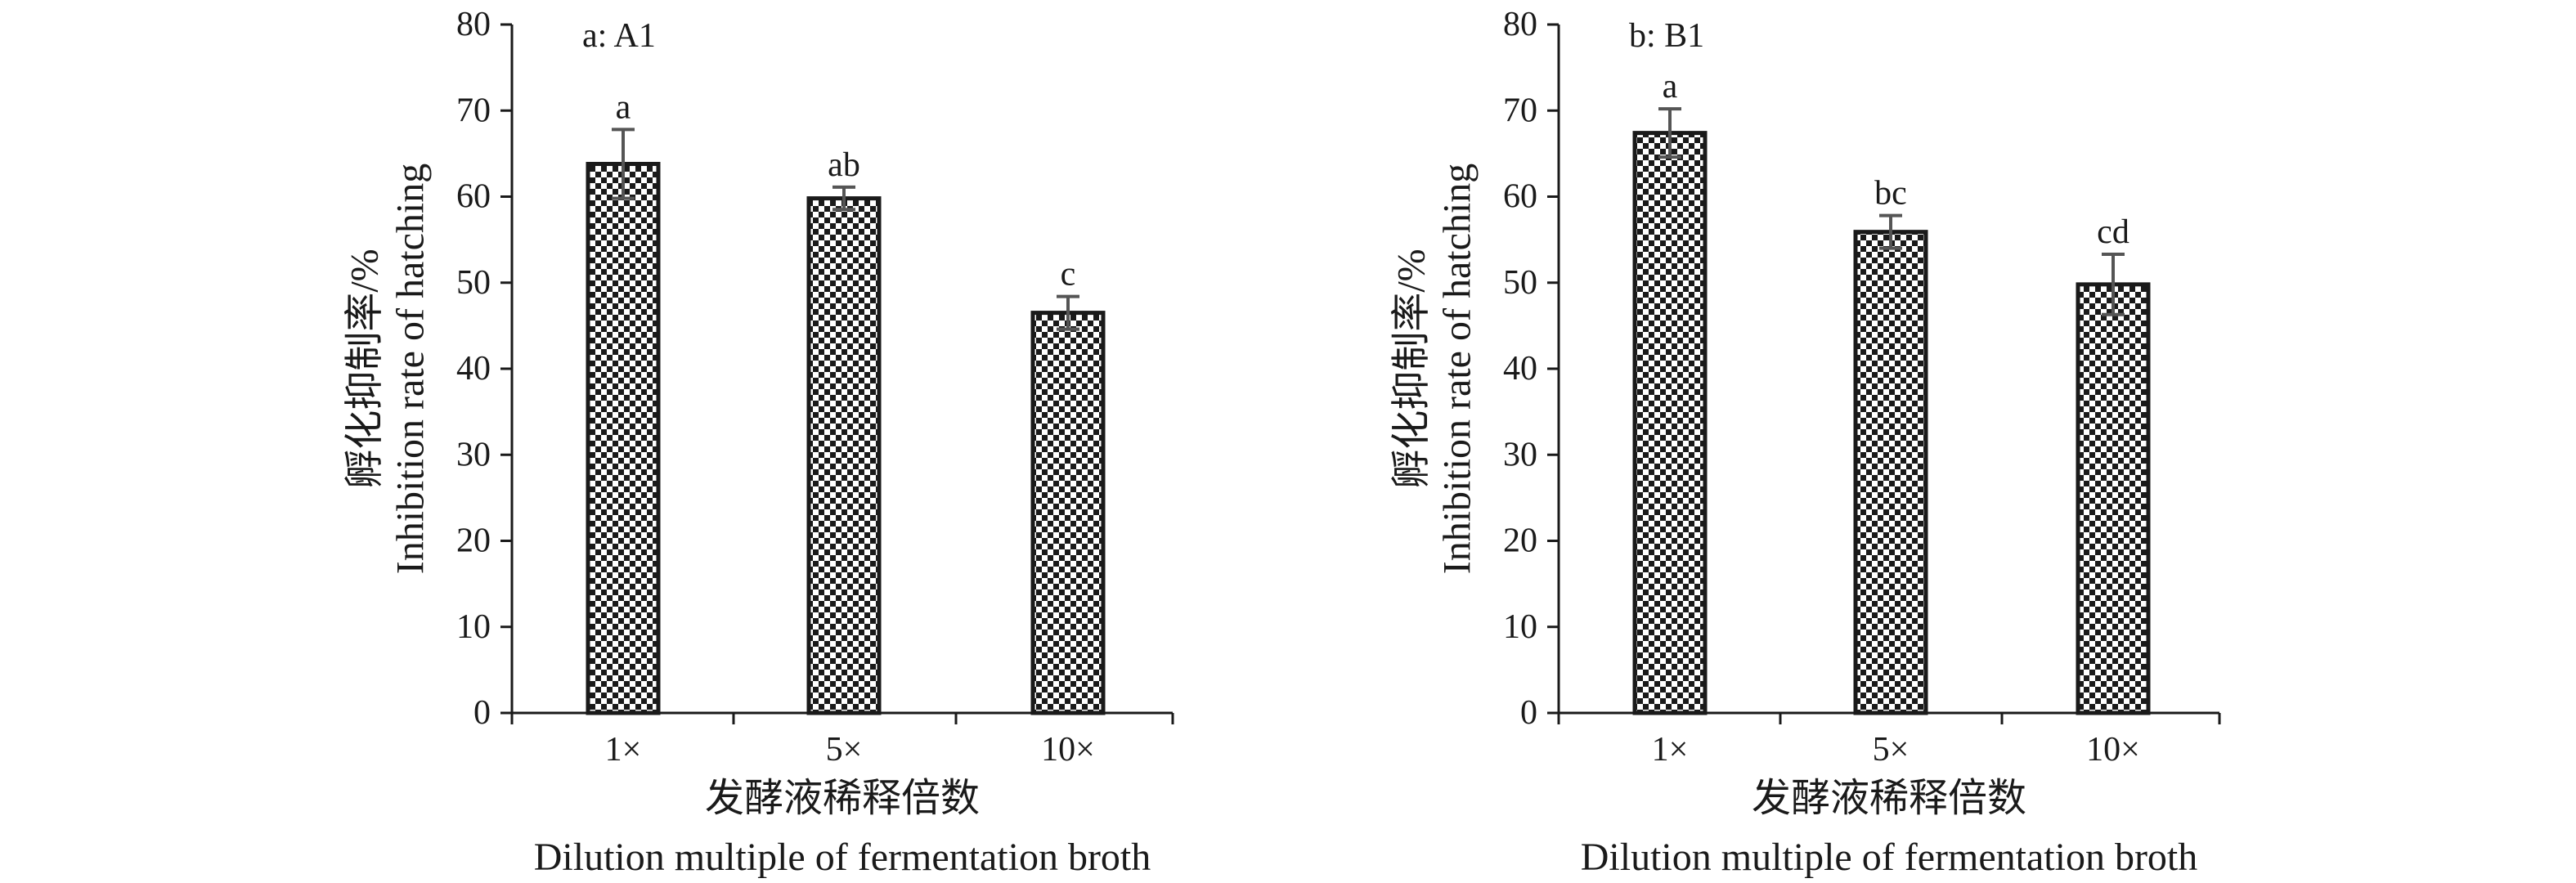  What do you see at coordinates (619, 36) in the screenshot?
I see `panel-title: a: A1` at bounding box center [619, 36].